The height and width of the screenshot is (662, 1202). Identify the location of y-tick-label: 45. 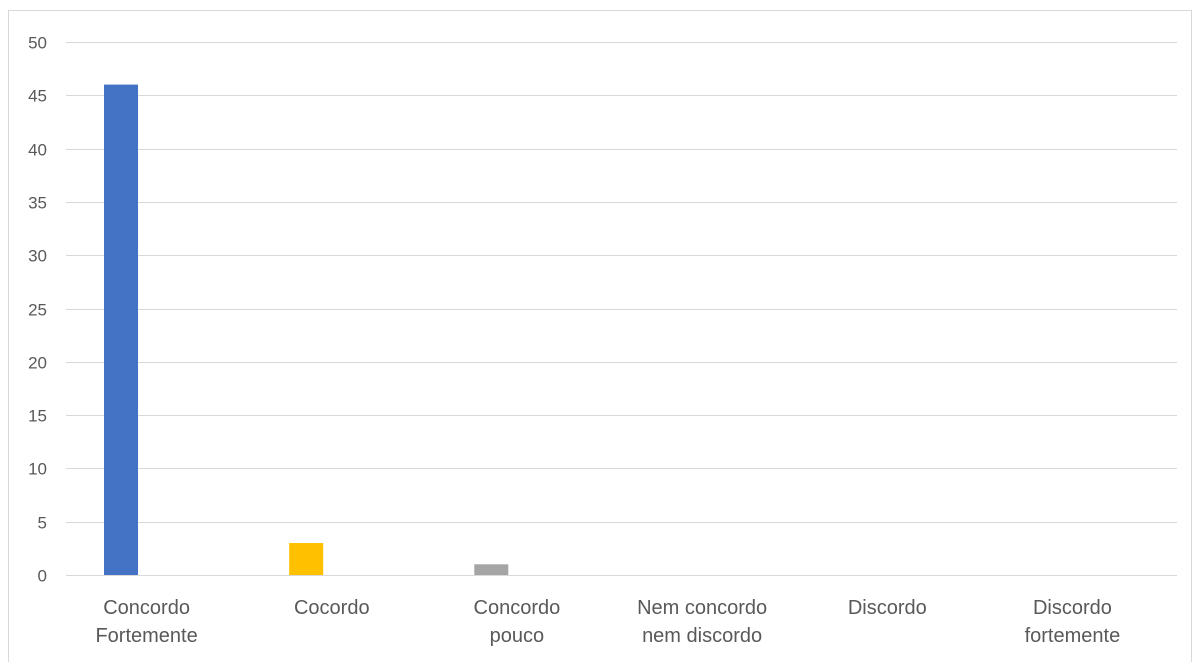
(37, 96).